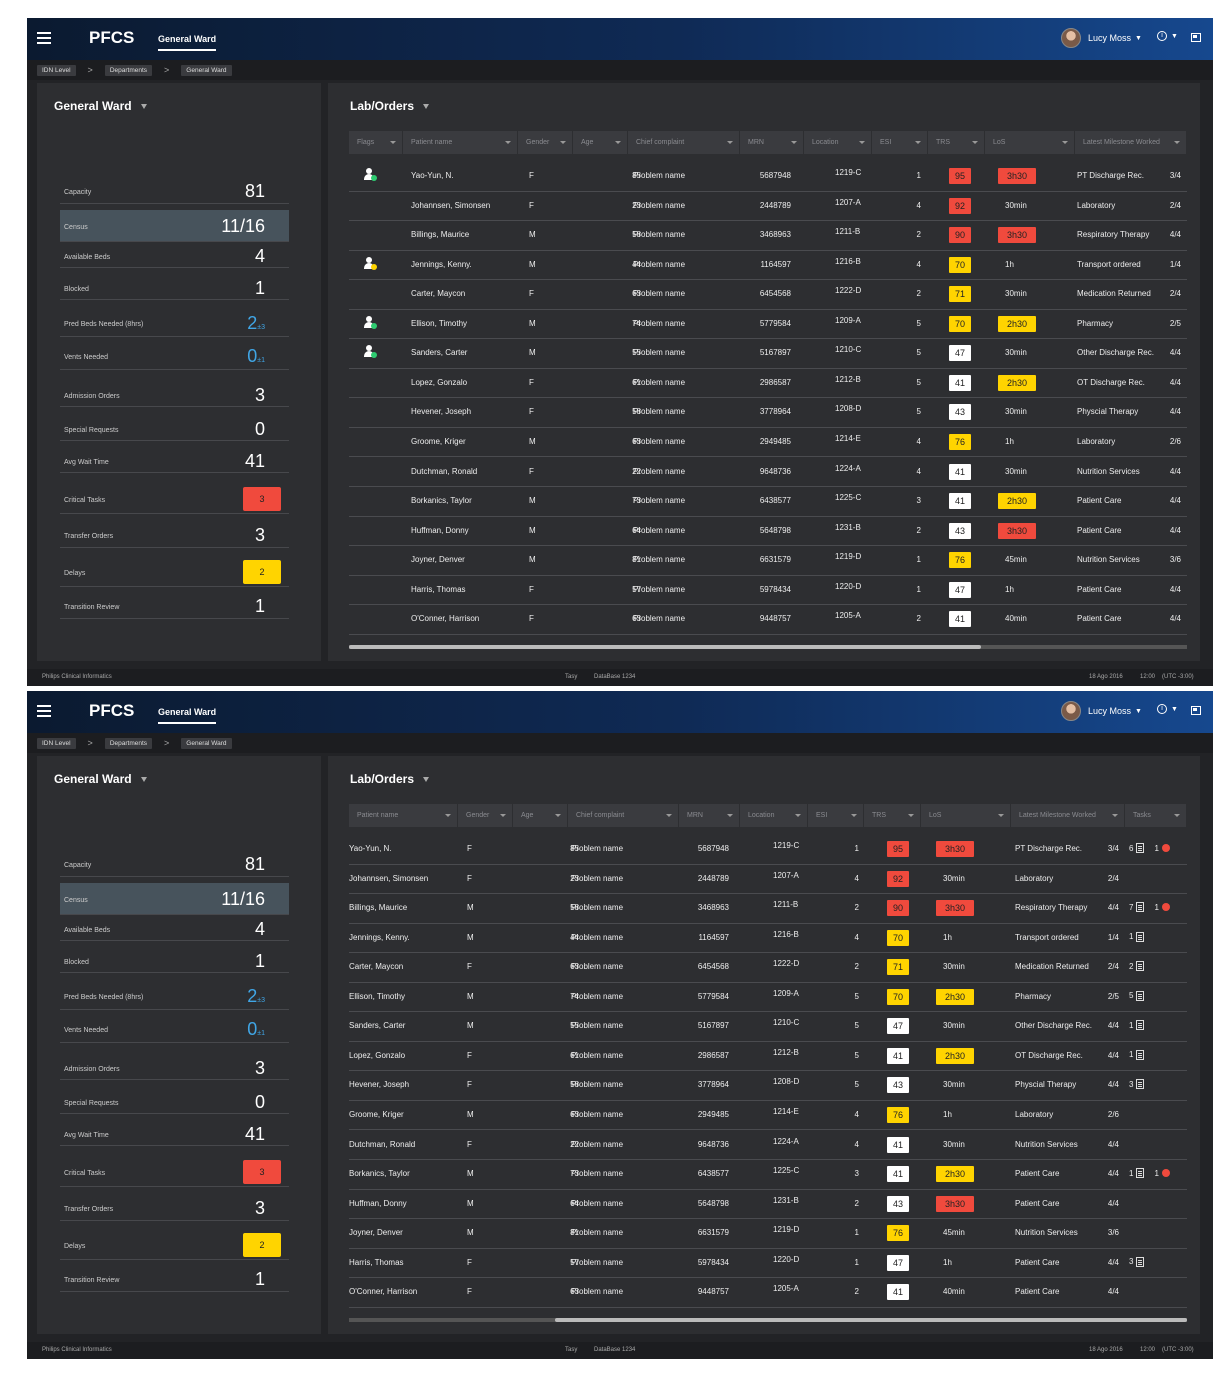 The width and height of the screenshot is (1232, 1388). I want to click on tasks-cell: 5, so click(1137, 995).